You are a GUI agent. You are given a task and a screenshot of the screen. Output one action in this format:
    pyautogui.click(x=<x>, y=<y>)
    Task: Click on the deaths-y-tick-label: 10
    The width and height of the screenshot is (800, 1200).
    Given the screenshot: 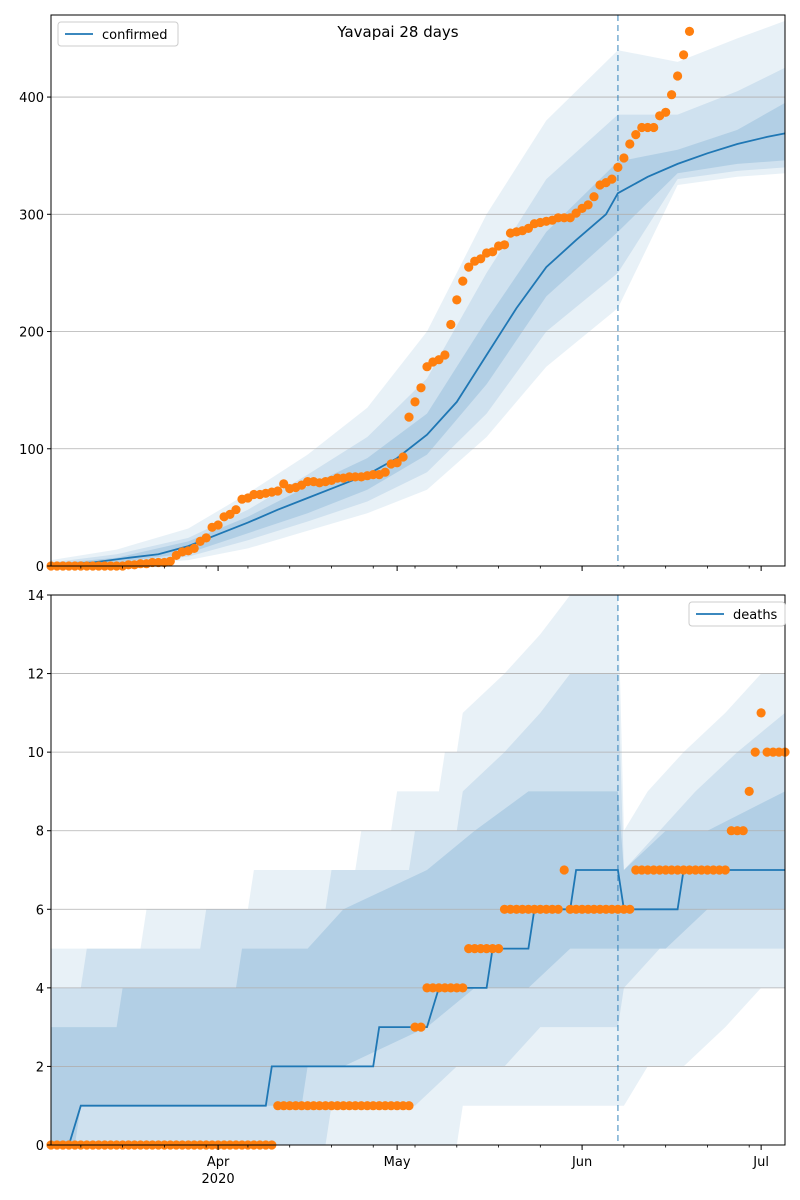 What is the action you would take?
    pyautogui.click(x=35, y=753)
    